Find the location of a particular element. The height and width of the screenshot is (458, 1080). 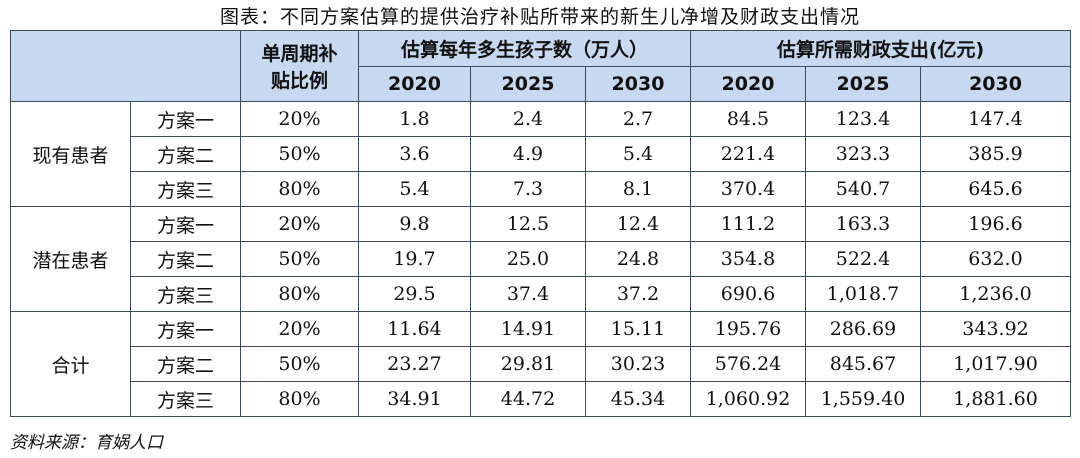

cell: 1.8 is located at coordinates (414, 119).